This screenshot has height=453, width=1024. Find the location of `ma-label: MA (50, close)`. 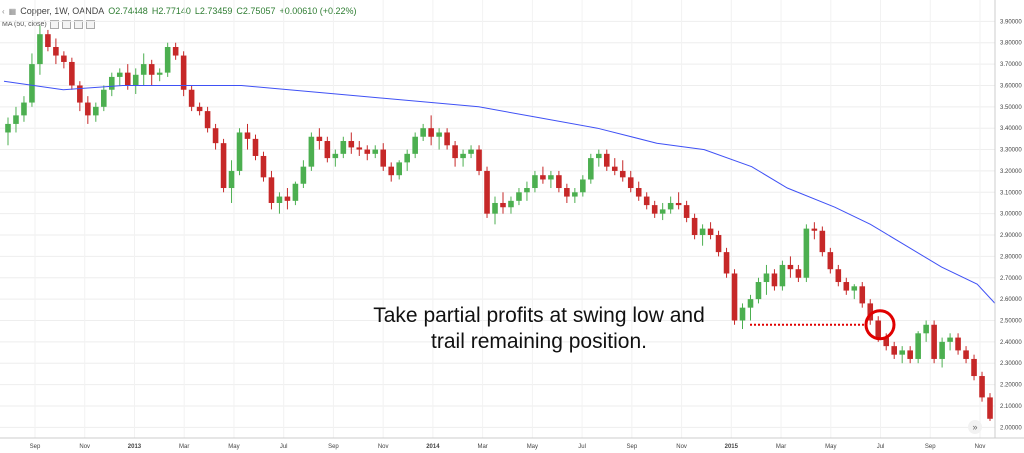

ma-label: MA (50, close) is located at coordinates (24, 24).